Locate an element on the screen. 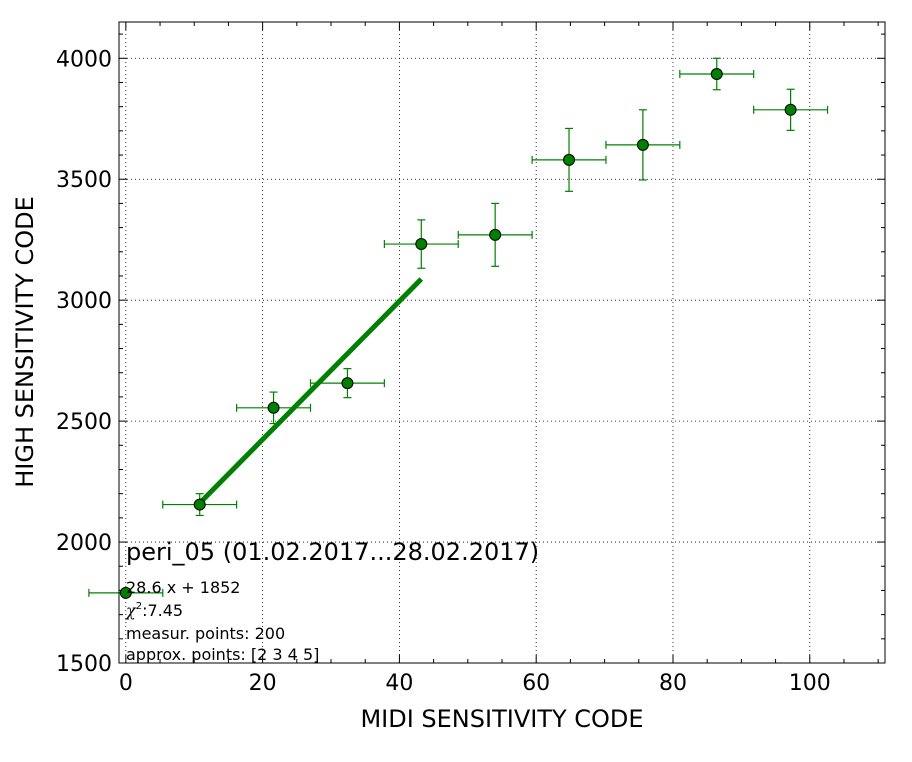  approx-points: approx. points: [2 3 4 5] is located at coordinates (222, 654).